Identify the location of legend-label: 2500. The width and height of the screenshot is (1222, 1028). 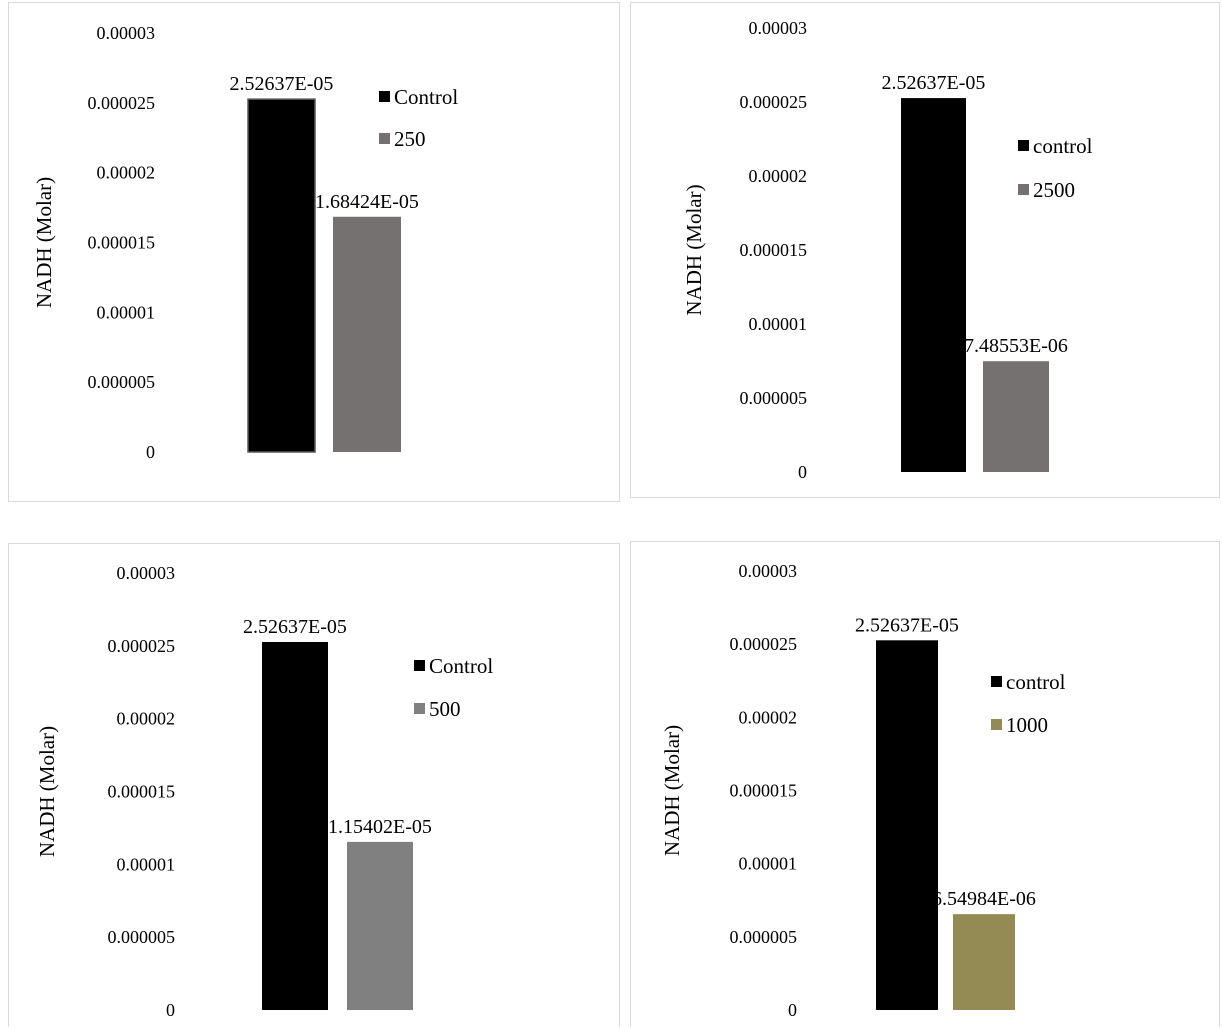
(1054, 190).